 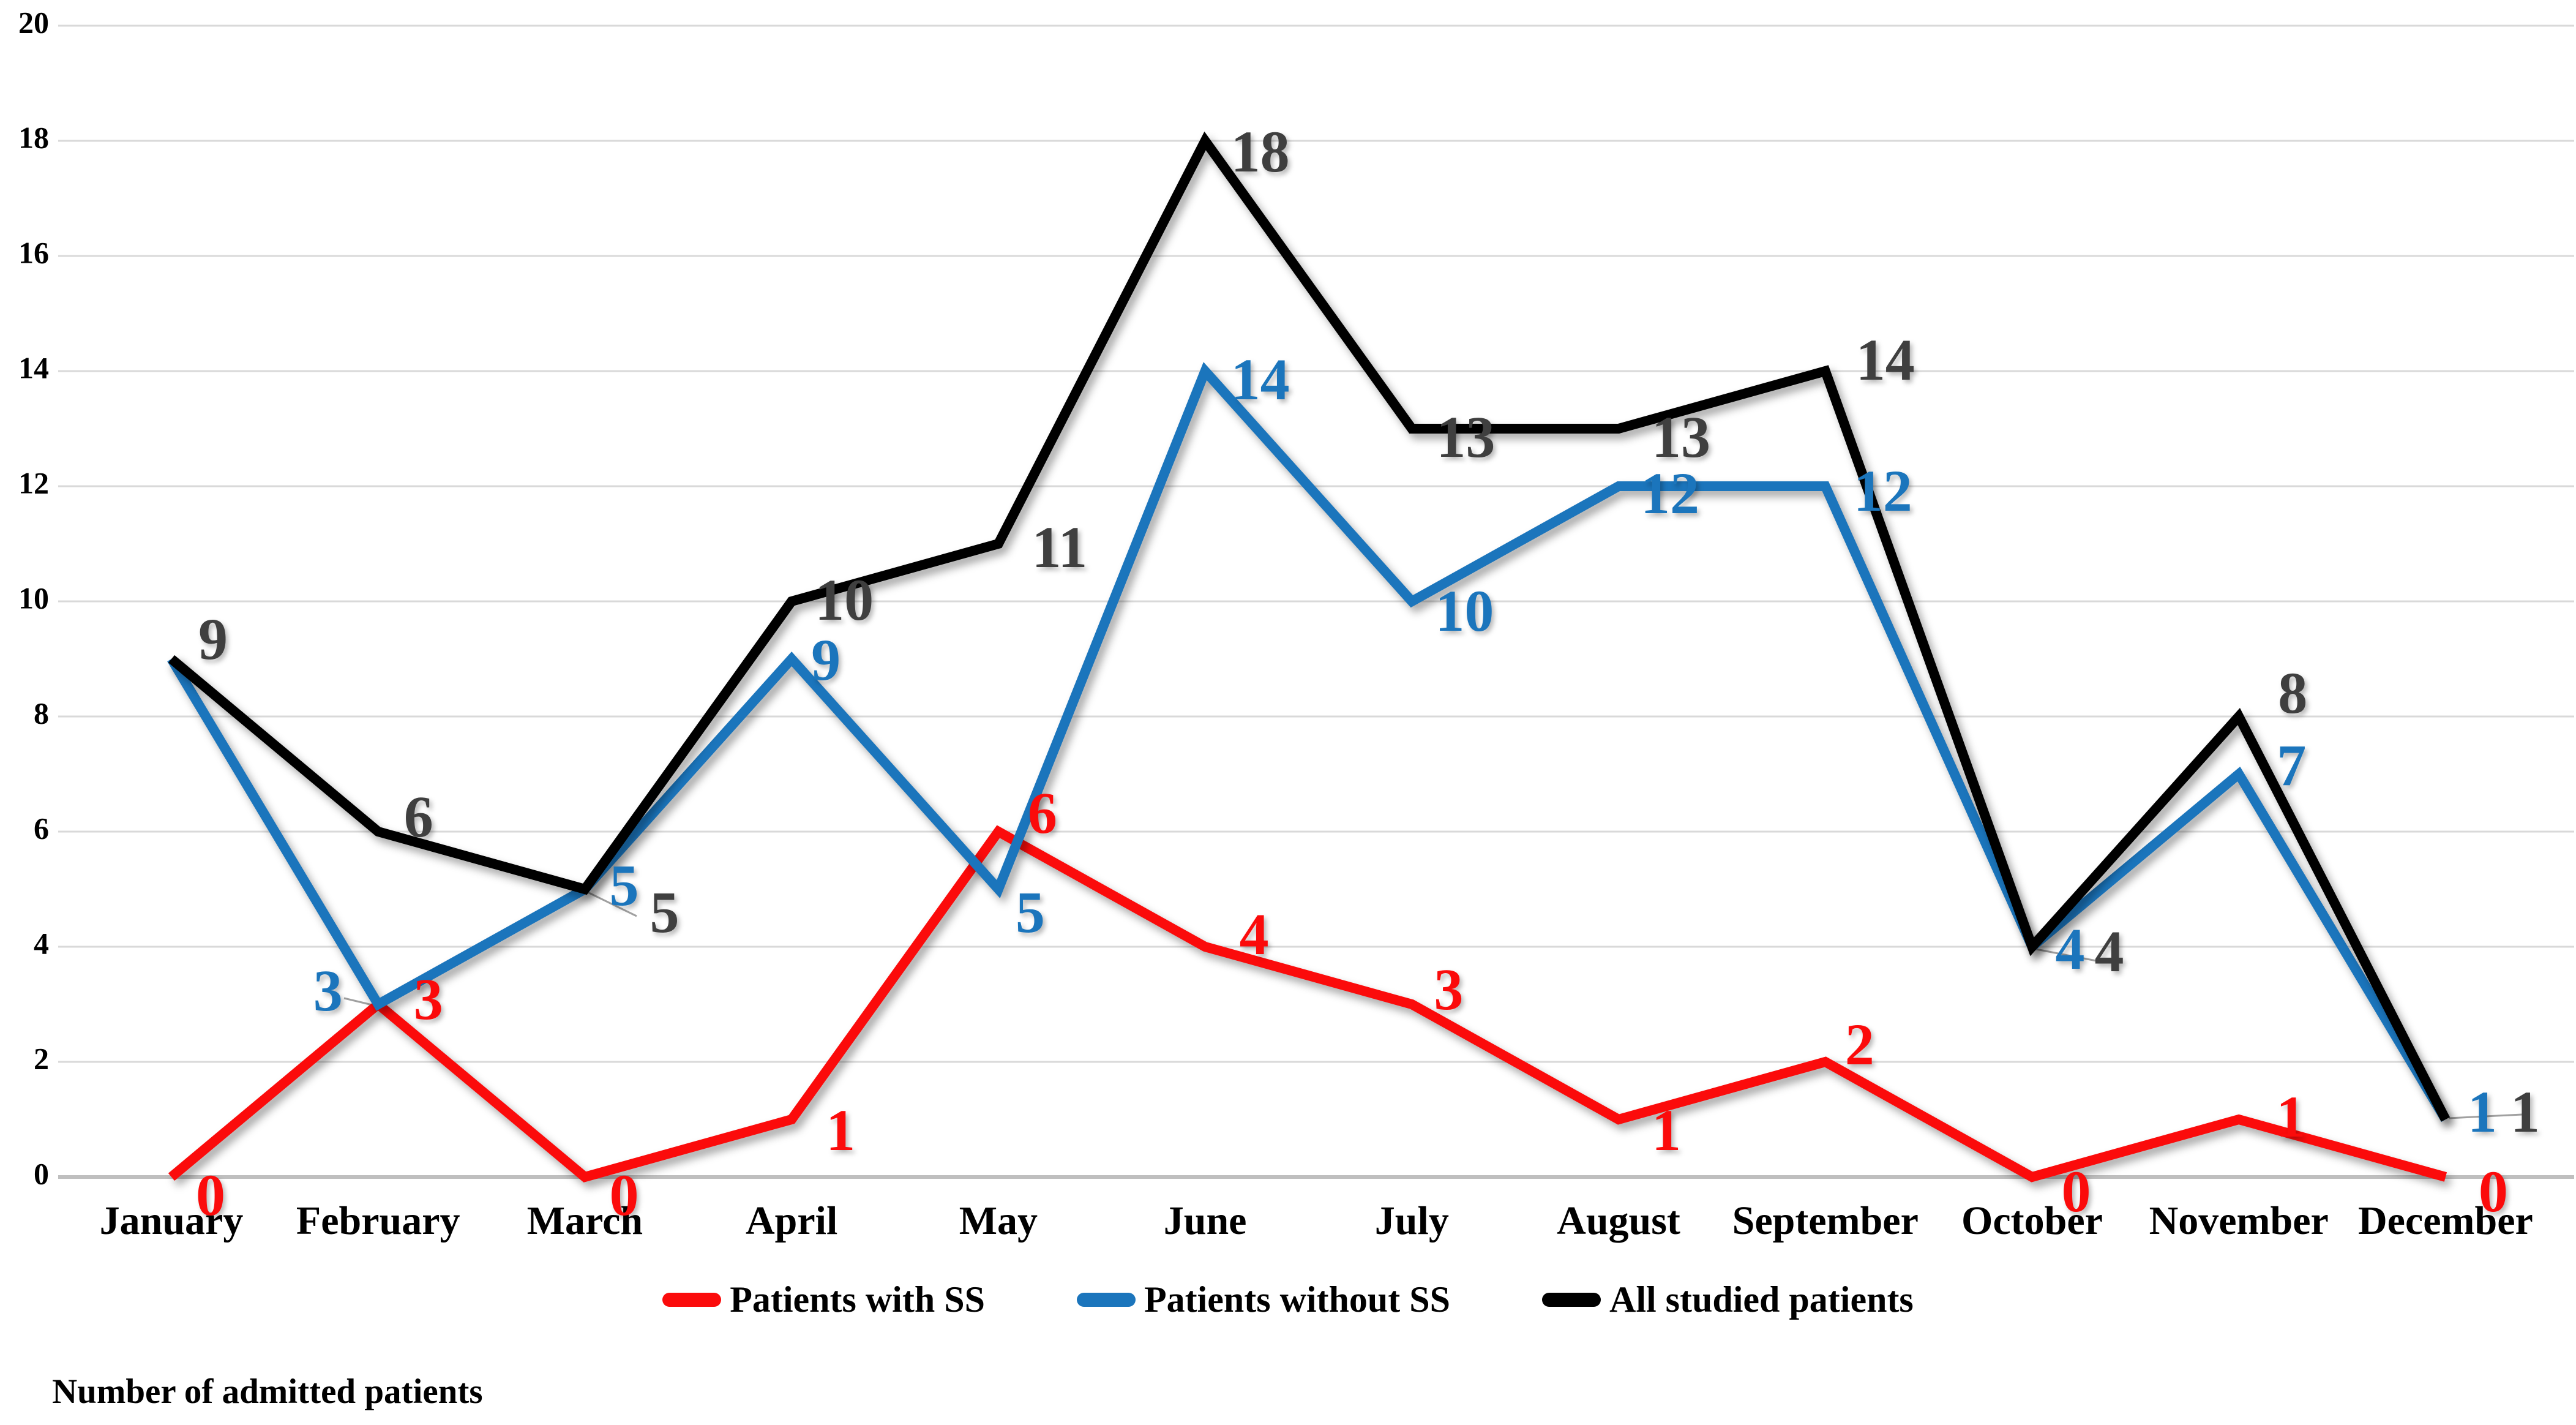 What do you see at coordinates (1297, 1300) in the screenshot?
I see `legend-label: Patients without SS` at bounding box center [1297, 1300].